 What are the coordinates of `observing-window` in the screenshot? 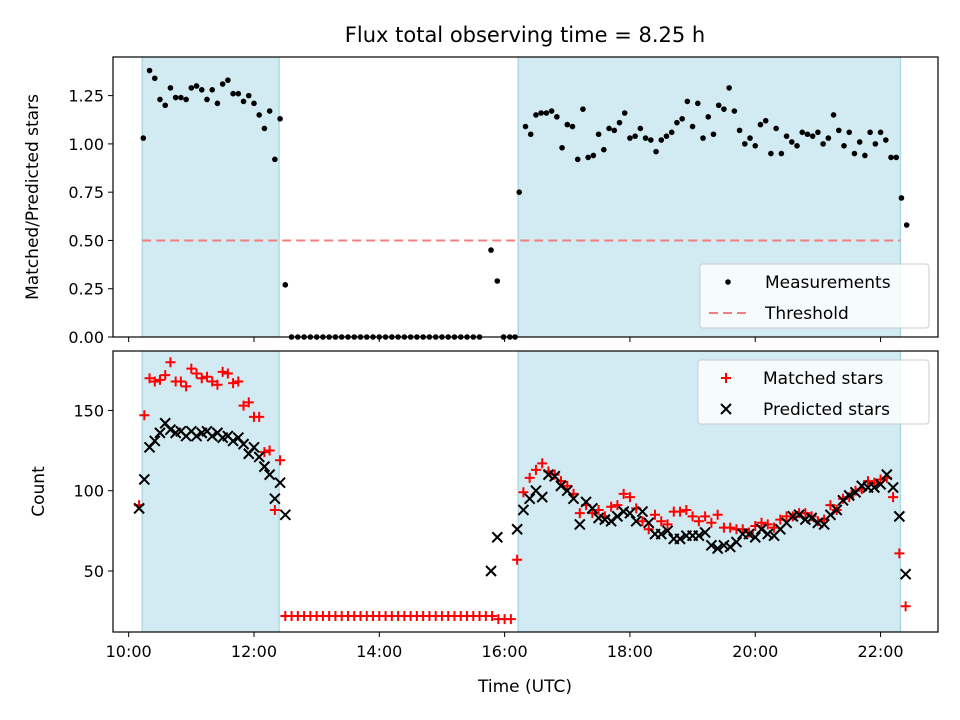 It's located at (211, 197).